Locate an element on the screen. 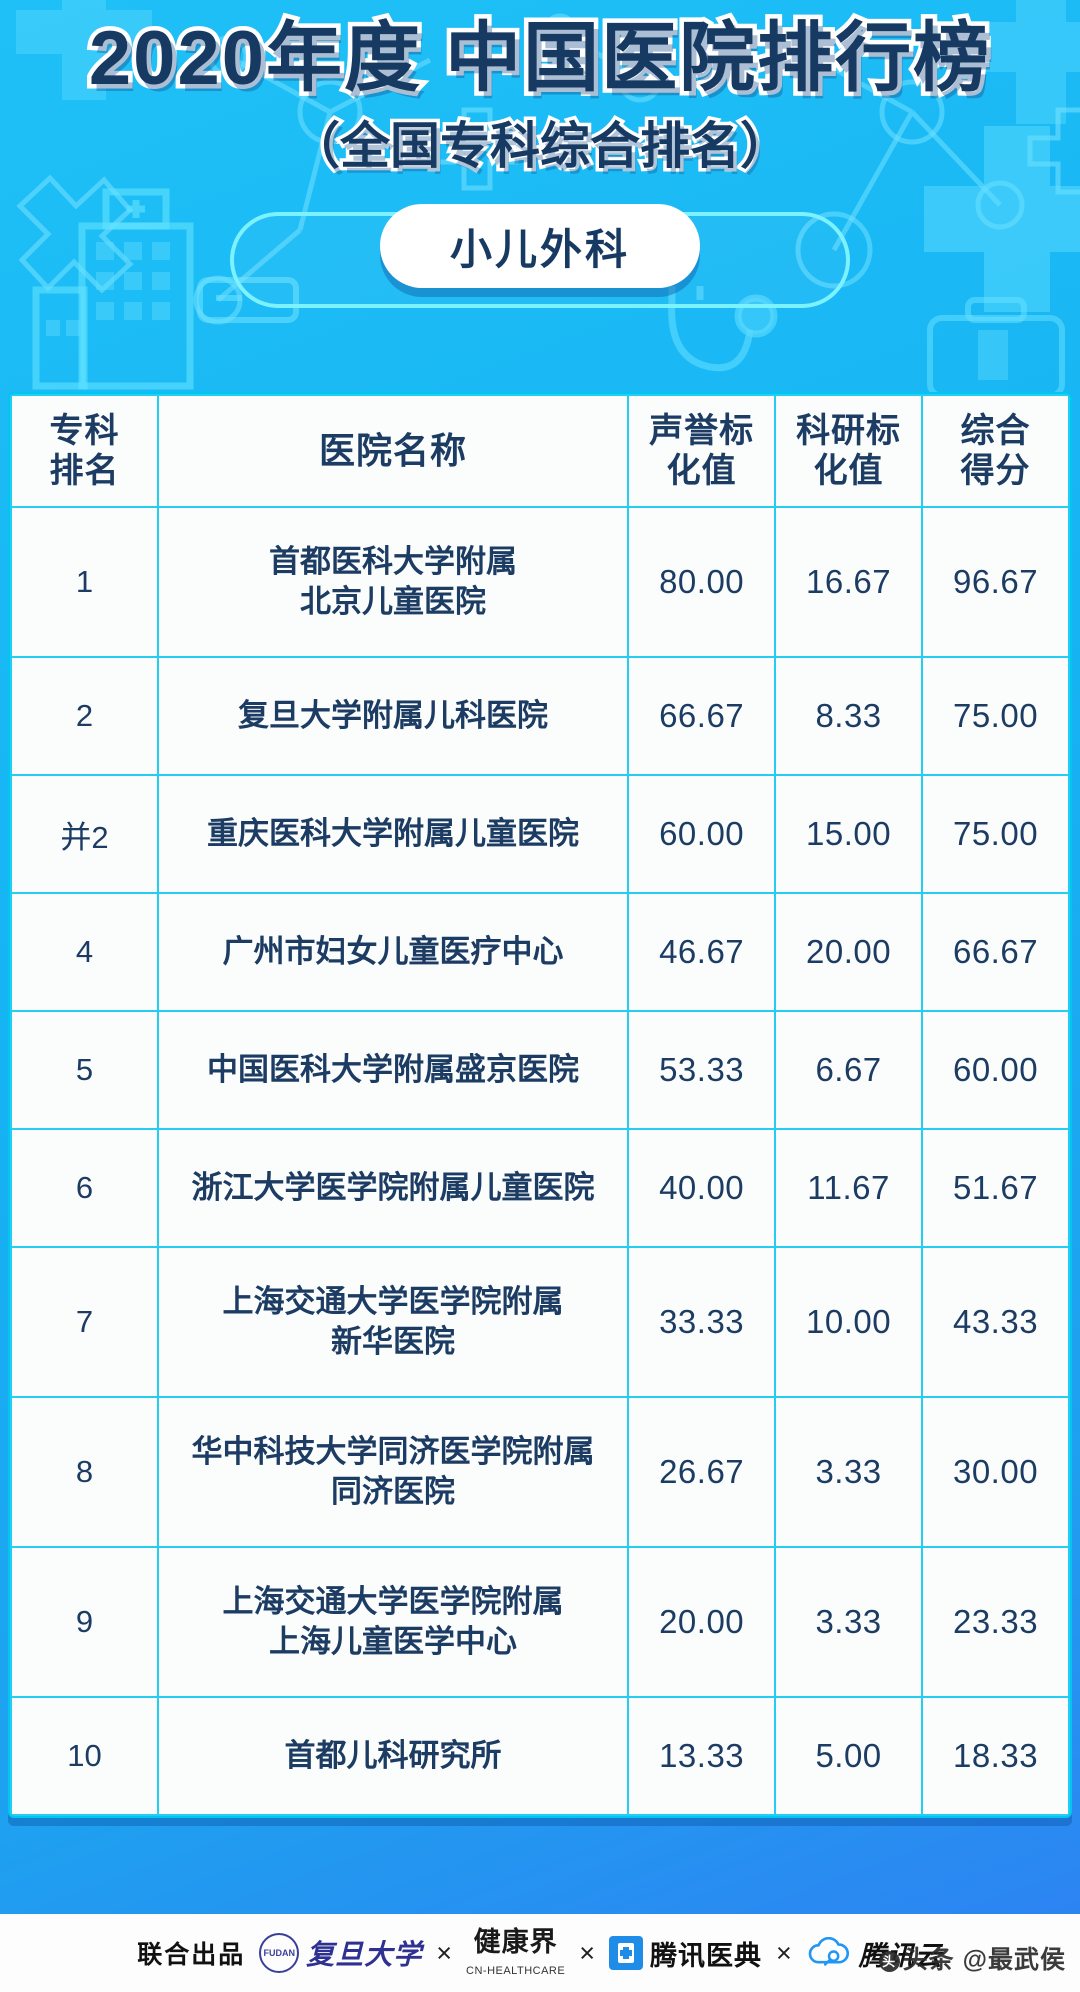 Image resolution: width=1080 pixels, height=1992 pixels. cell-hospital-name: 广州市妇女儿童医疗中心 is located at coordinates (393, 952).